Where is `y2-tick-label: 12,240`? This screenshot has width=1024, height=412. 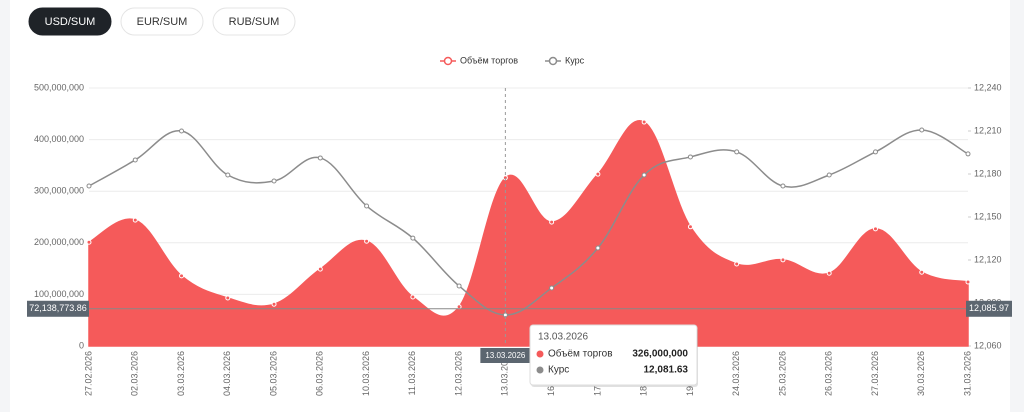
y2-tick-label: 12,240 is located at coordinates (988, 87).